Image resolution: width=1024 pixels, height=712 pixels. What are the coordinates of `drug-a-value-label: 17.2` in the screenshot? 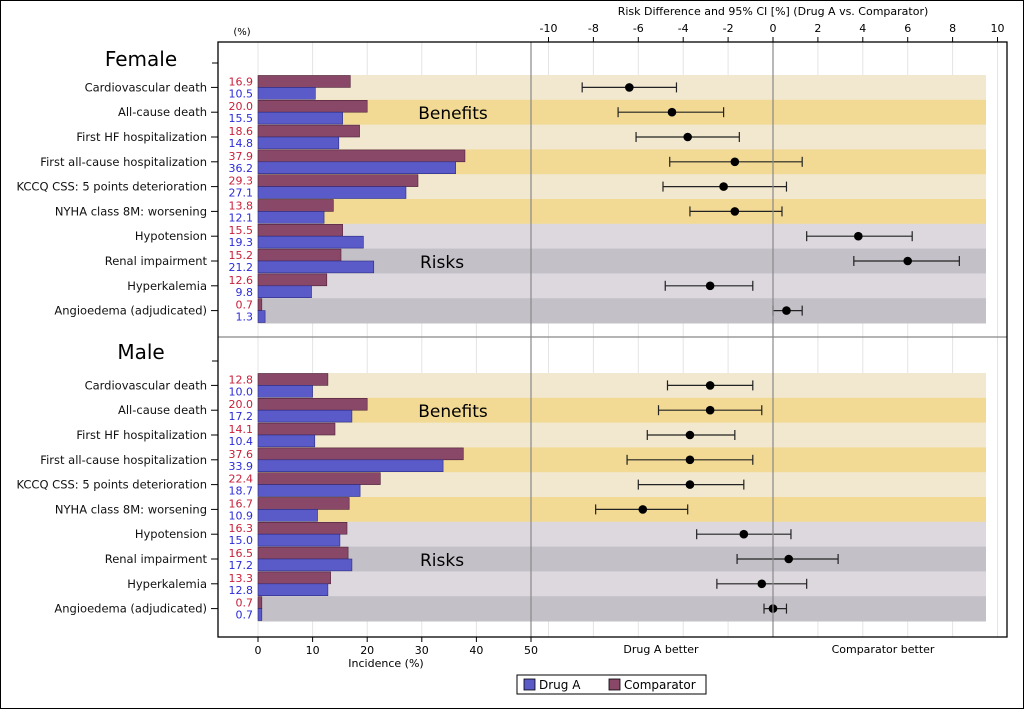 It's located at (241, 565).